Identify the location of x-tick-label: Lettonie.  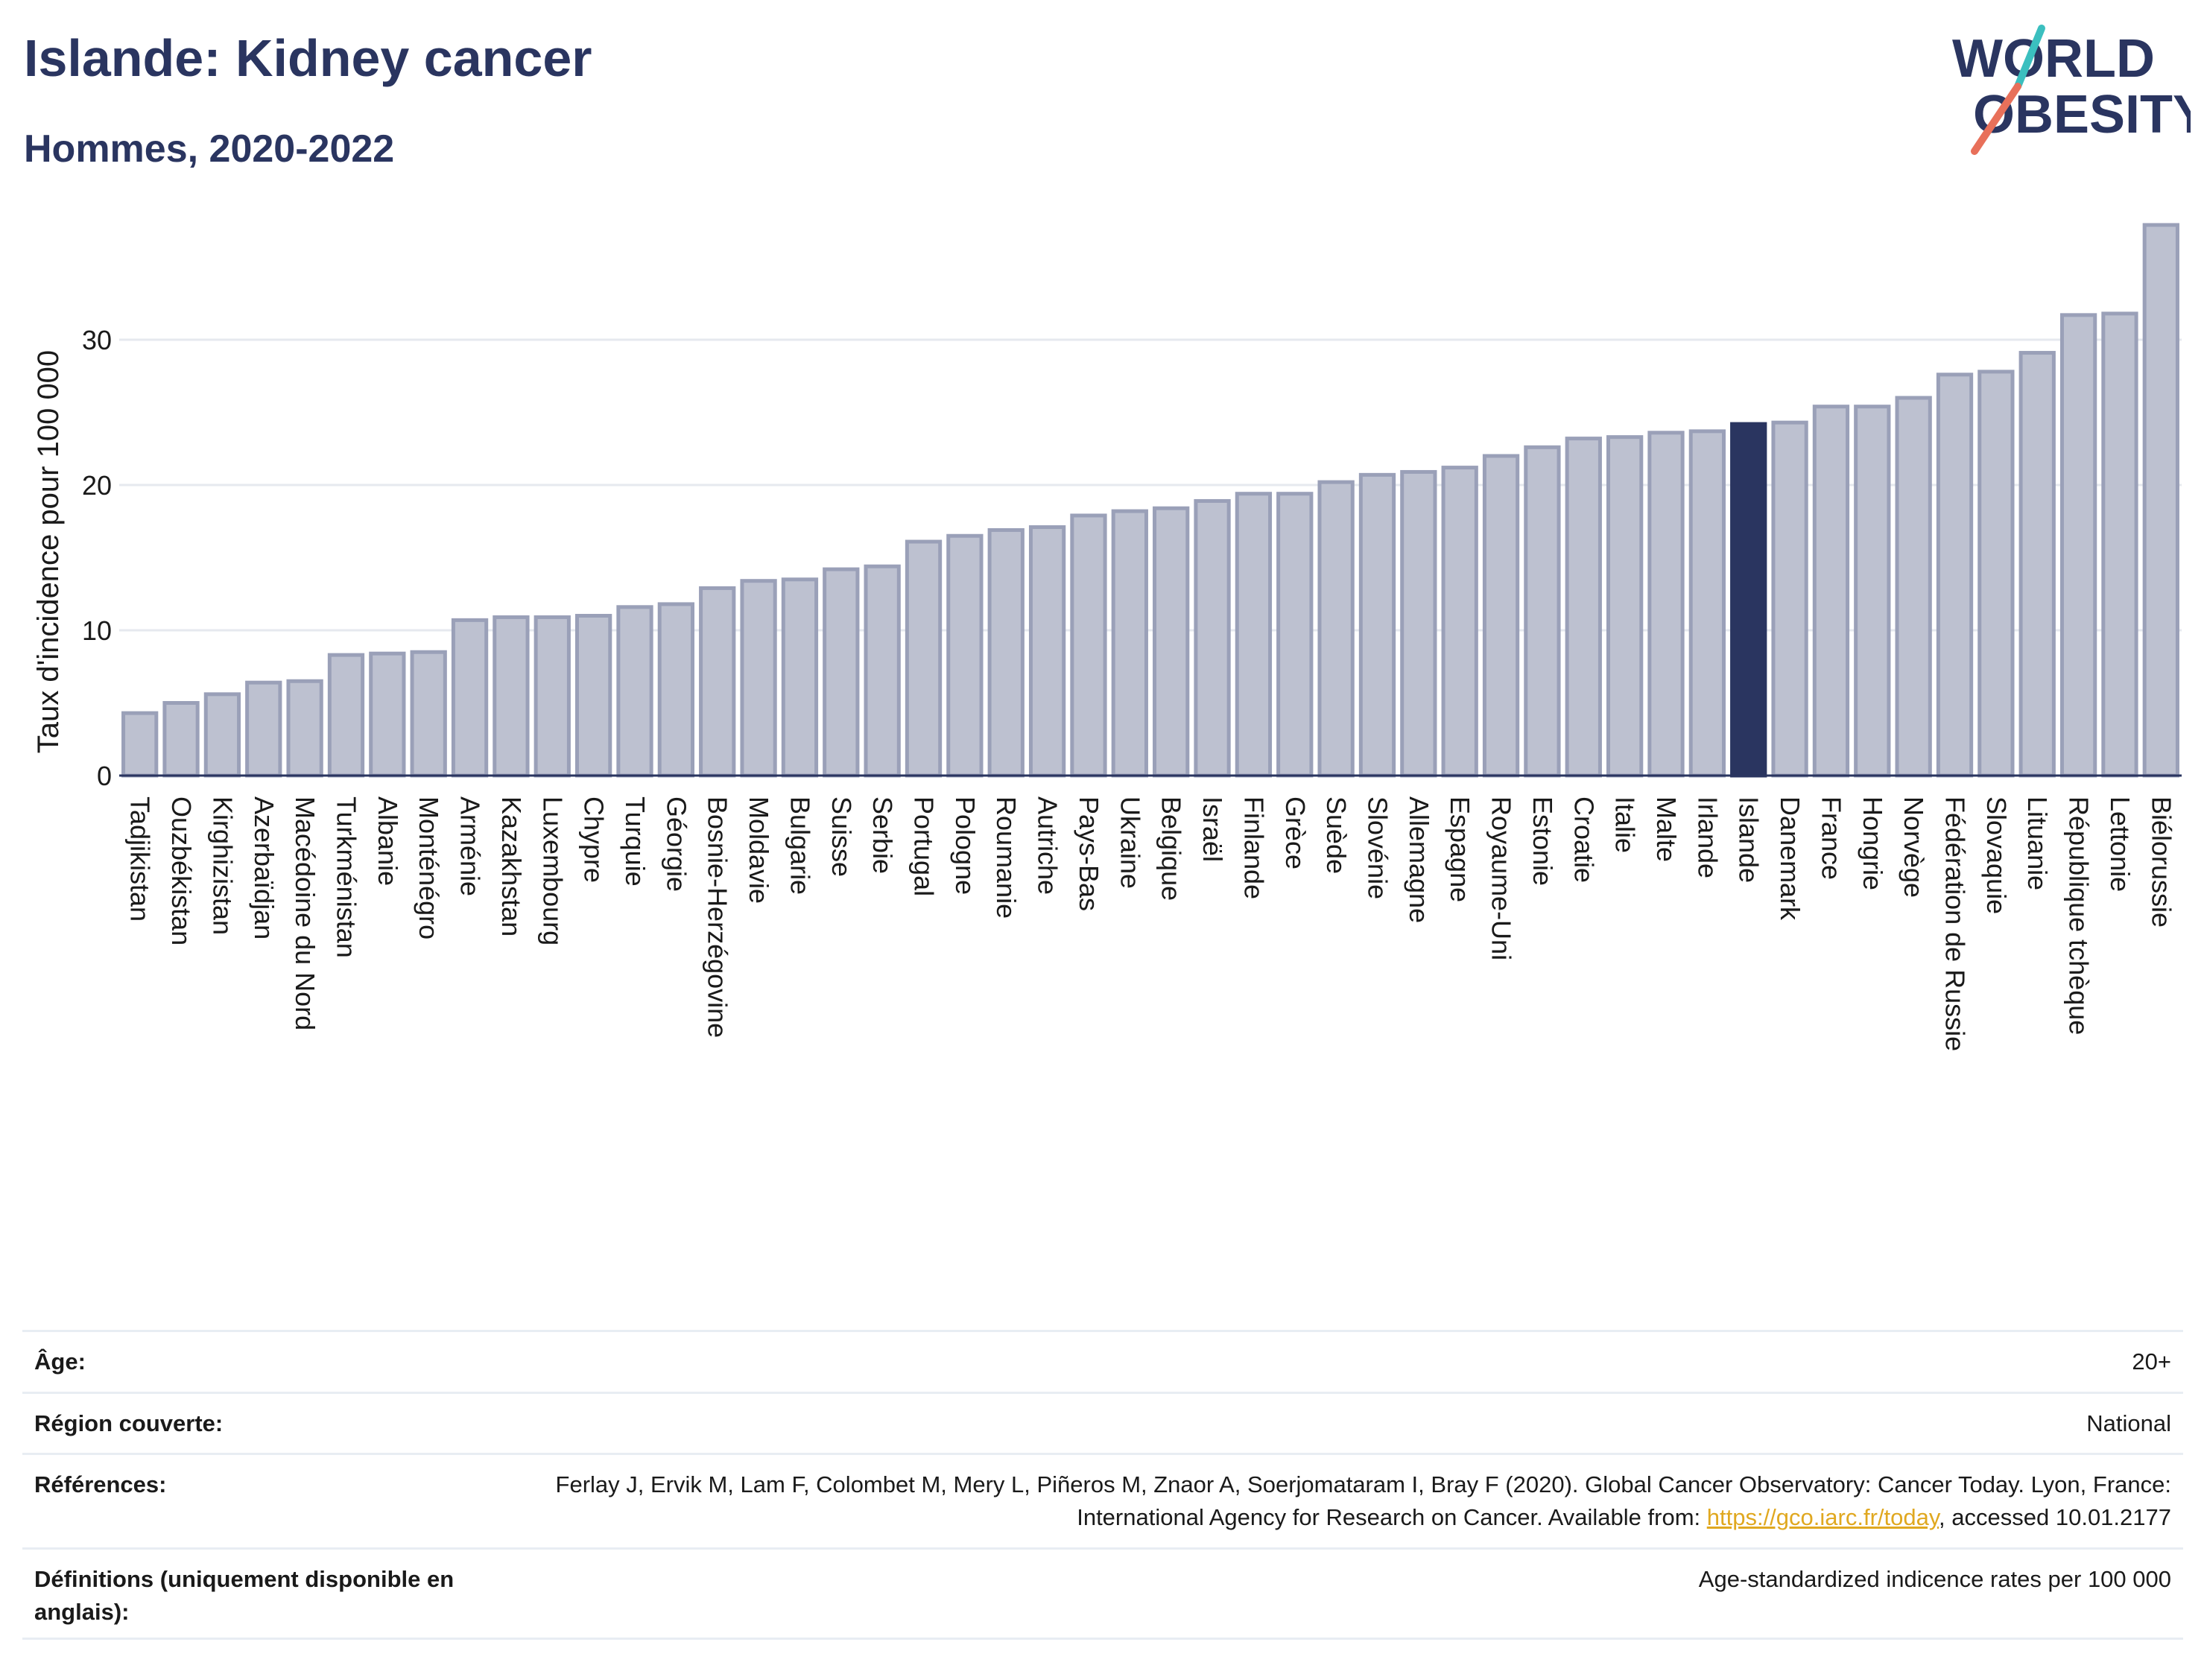
(2120, 844).